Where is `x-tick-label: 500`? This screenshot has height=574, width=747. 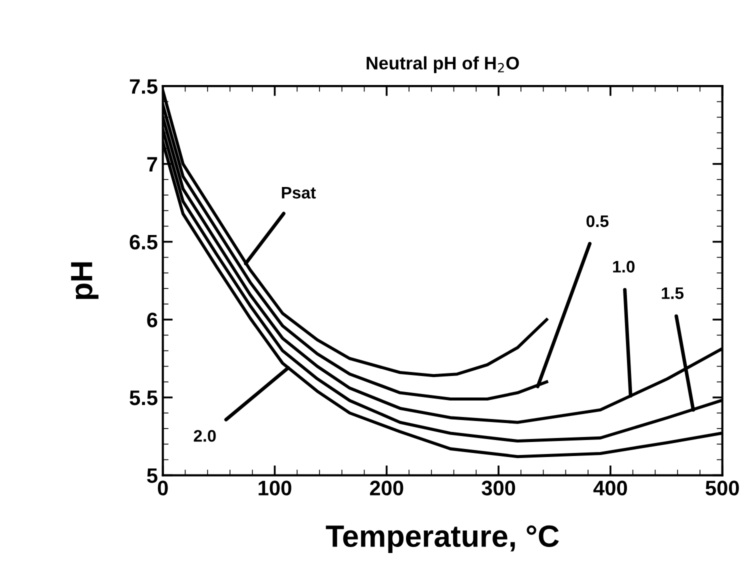 x-tick-label: 500 is located at coordinates (722, 488).